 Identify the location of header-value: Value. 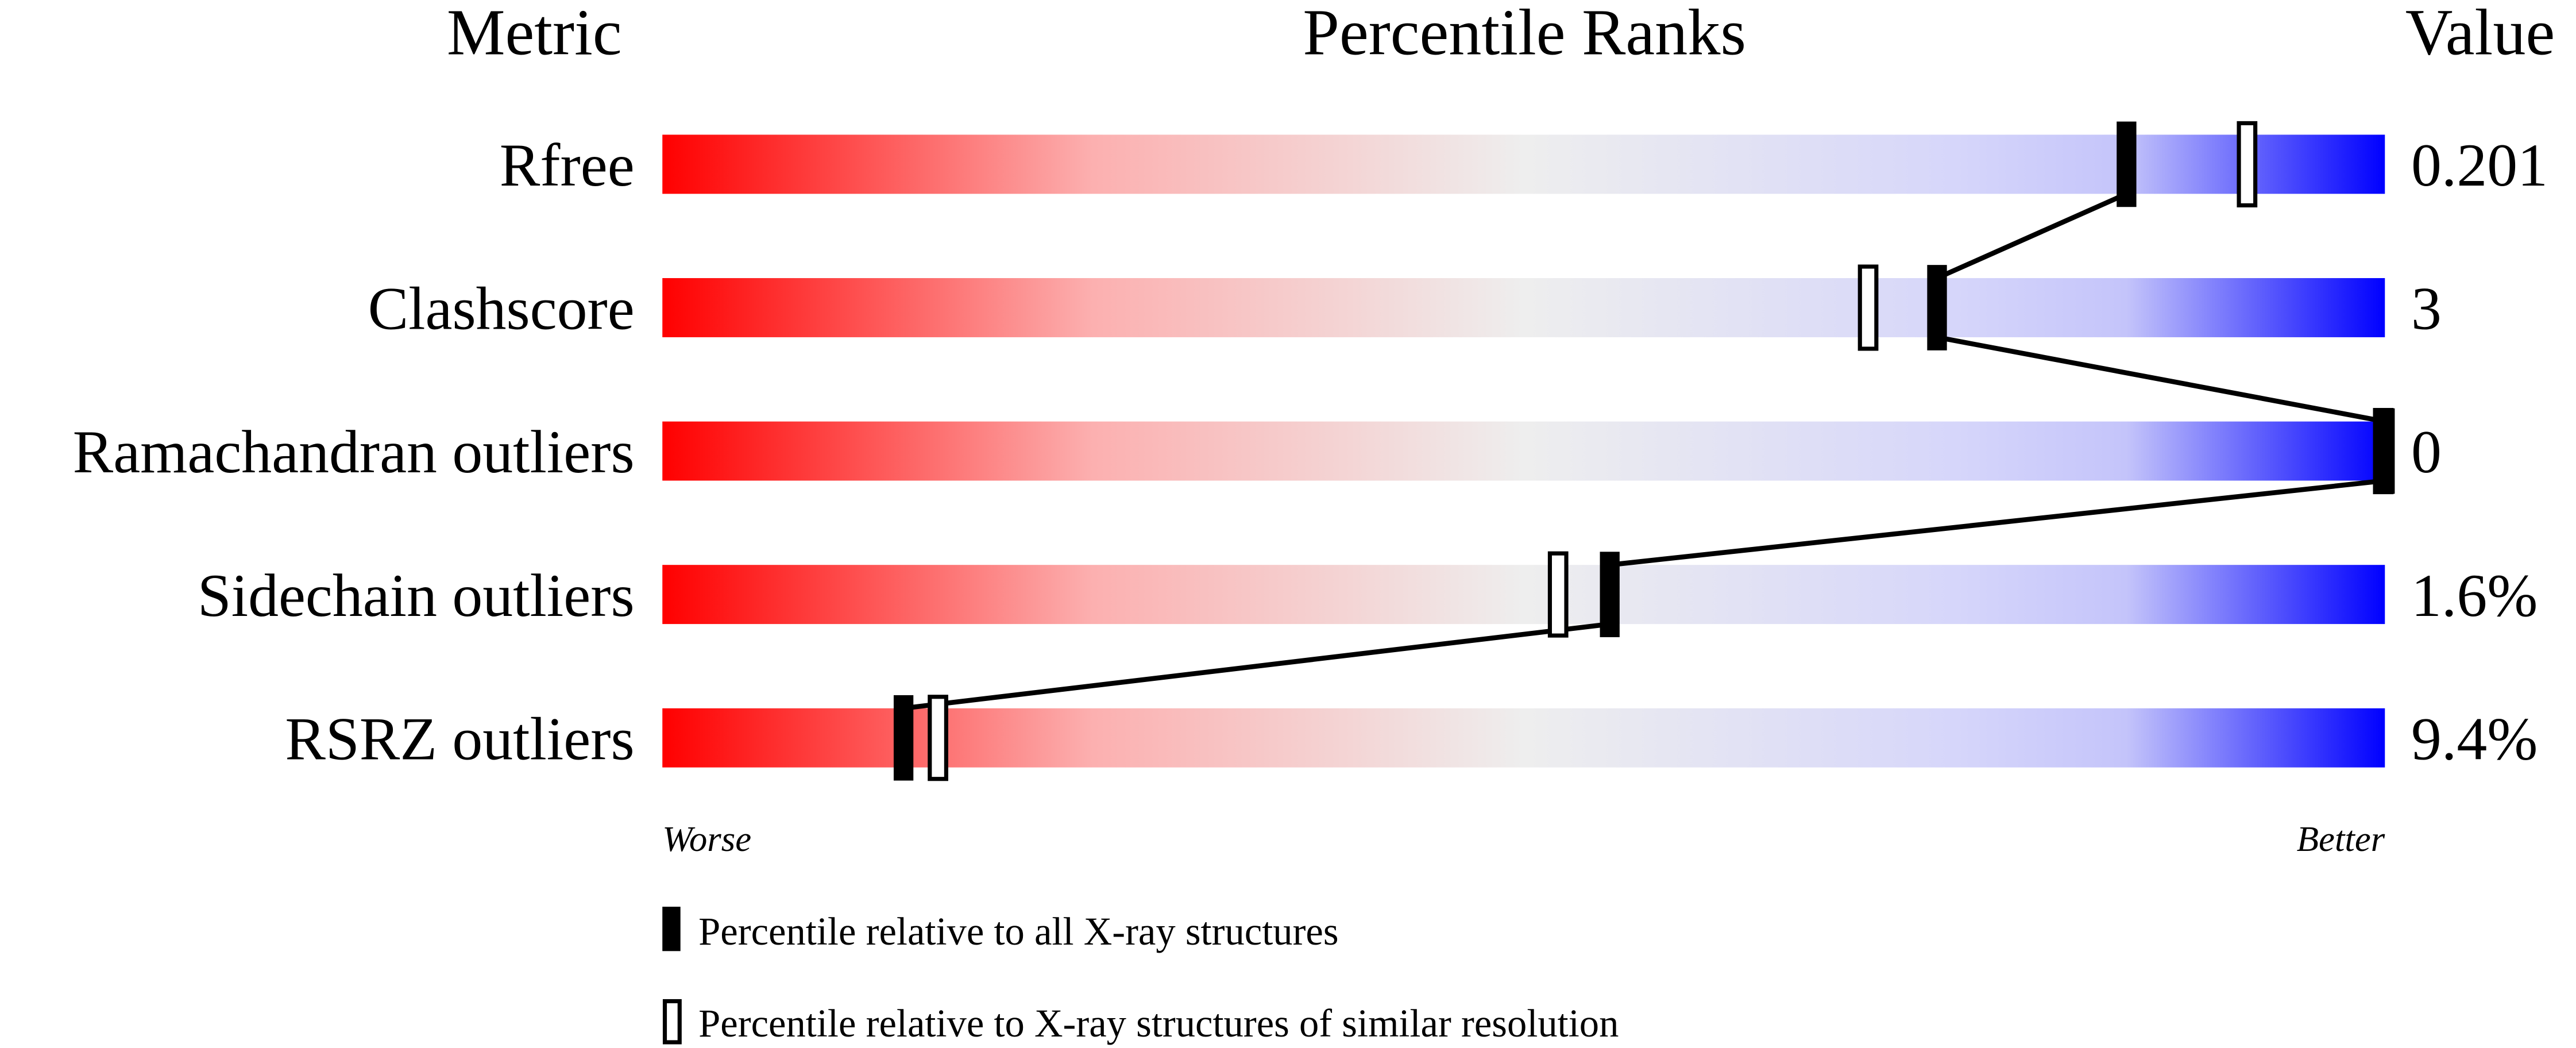
(2480, 34).